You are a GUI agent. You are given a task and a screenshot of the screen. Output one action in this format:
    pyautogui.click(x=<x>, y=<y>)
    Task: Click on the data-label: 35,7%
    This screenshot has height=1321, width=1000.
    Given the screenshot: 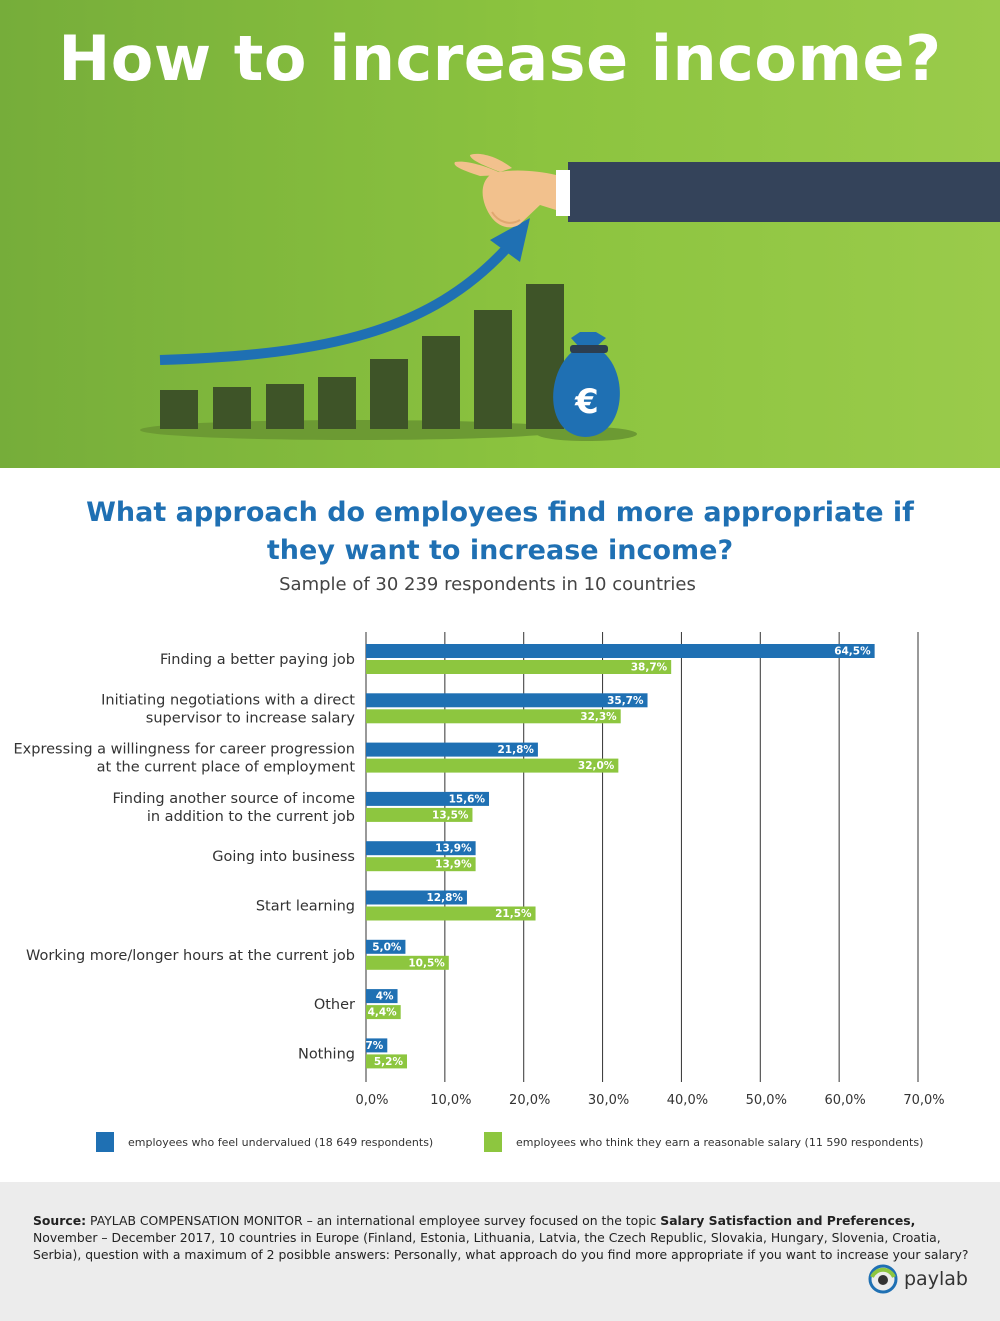 What is the action you would take?
    pyautogui.click(x=625, y=701)
    